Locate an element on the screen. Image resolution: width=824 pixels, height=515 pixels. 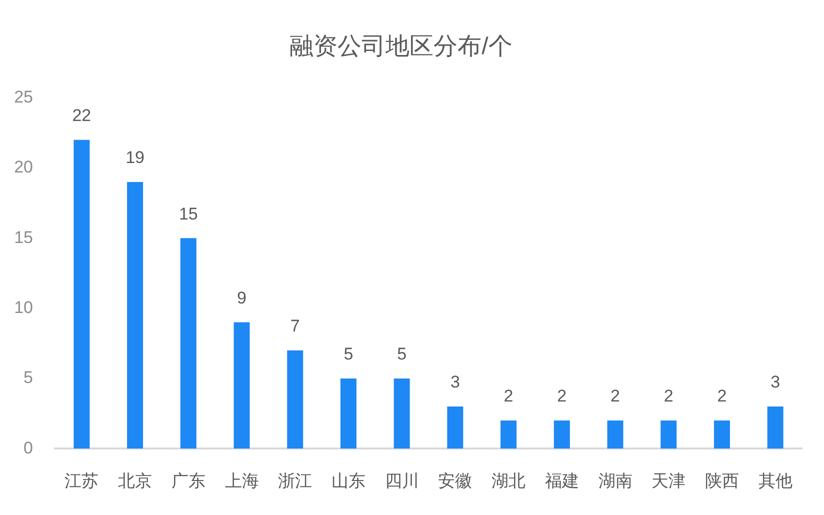
y-tick-label: 25 is located at coordinates (23, 96).